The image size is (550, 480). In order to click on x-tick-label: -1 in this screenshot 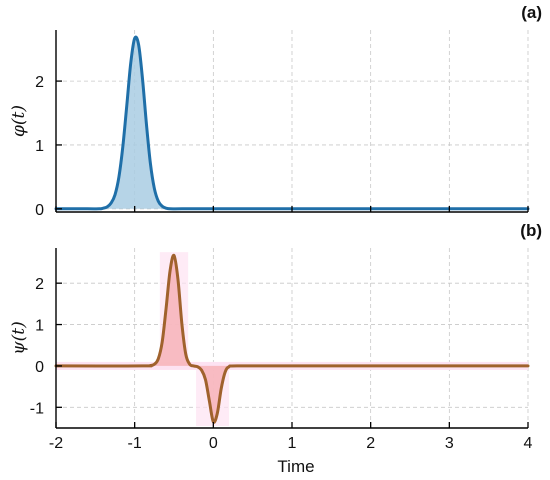, I will do `click(135, 443)`.